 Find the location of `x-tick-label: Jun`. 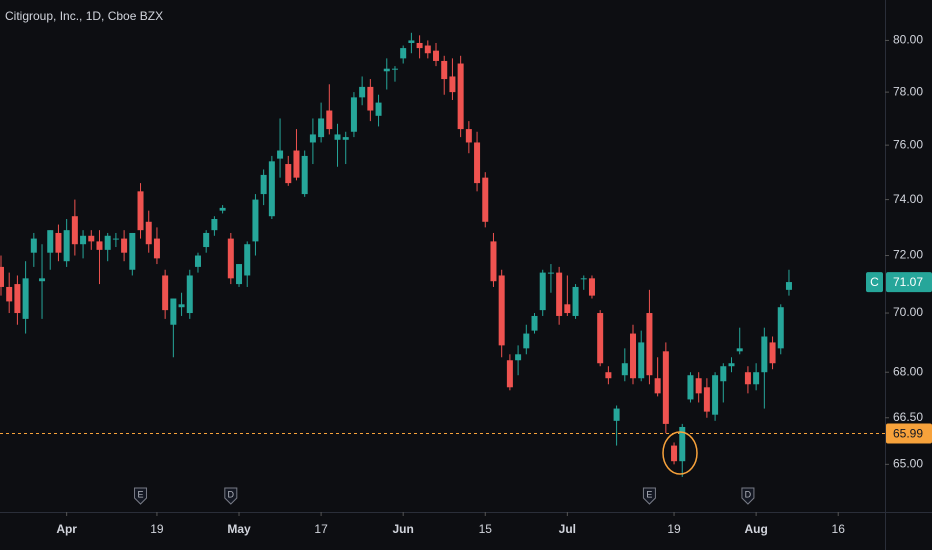

x-tick-label: Jun is located at coordinates (403, 529).